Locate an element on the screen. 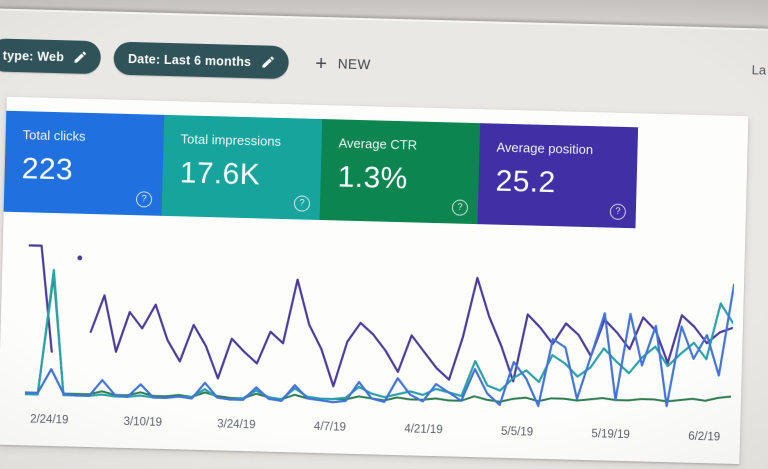 This screenshot has height=469, width=768. metric-value: 1.3% is located at coordinates (373, 178).